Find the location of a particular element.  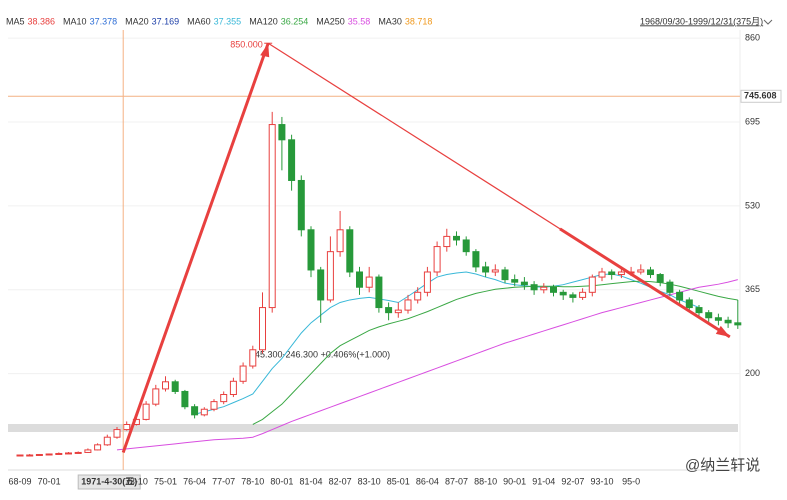

x-tick-label: 1971-4-30(五) is located at coordinates (109, 481).